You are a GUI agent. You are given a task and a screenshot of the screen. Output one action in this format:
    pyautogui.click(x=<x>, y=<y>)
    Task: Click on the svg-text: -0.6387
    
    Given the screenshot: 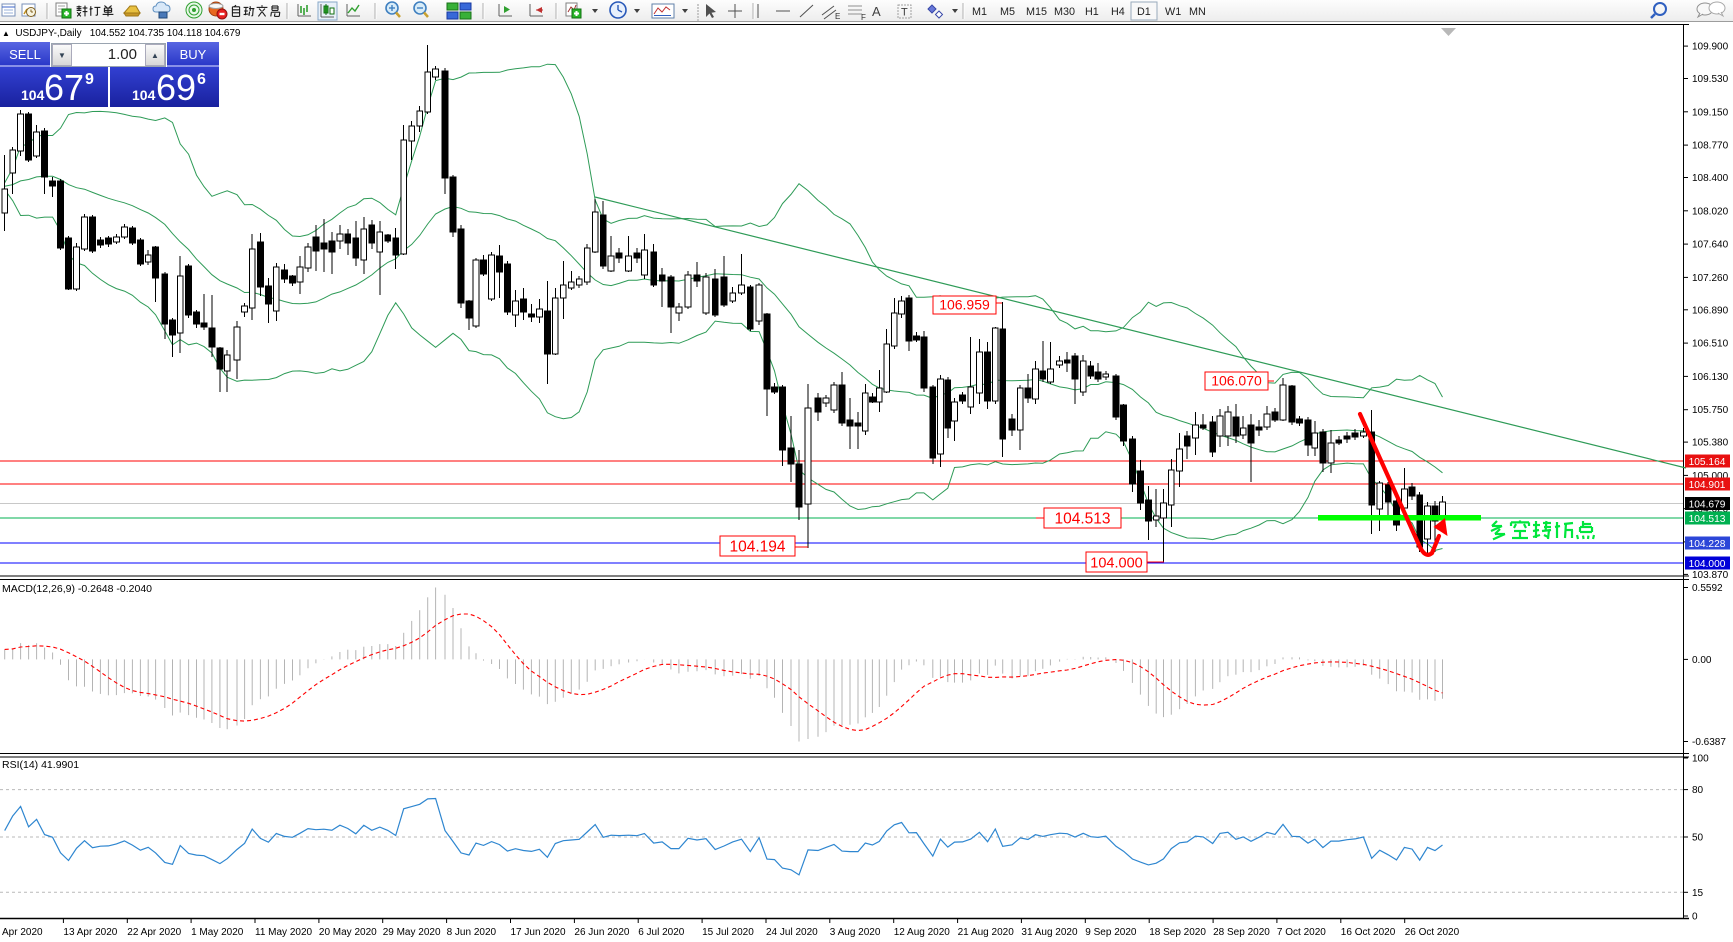 What is the action you would take?
    pyautogui.click(x=1709, y=742)
    